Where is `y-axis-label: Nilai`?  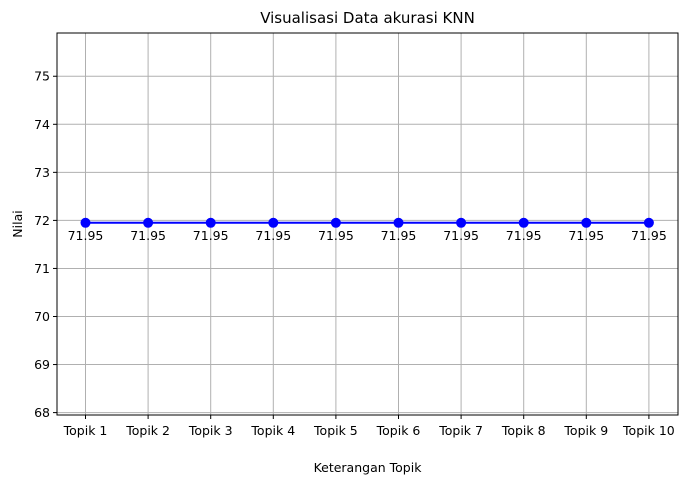
y-axis-label: Nilai is located at coordinates (17, 223).